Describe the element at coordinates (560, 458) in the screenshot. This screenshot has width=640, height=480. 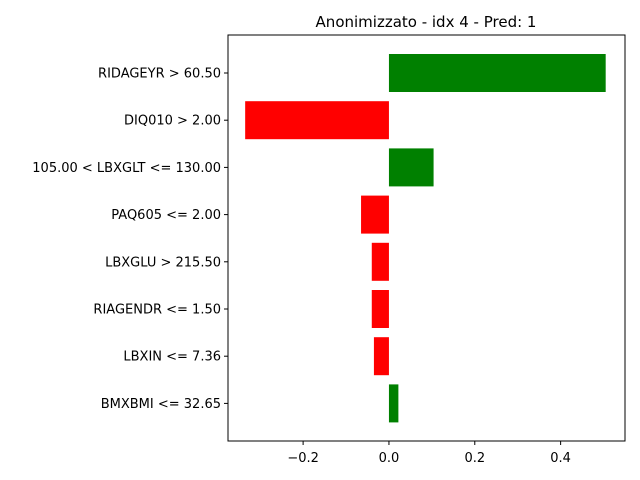
I see `x-tick-label: 0.4` at that location.